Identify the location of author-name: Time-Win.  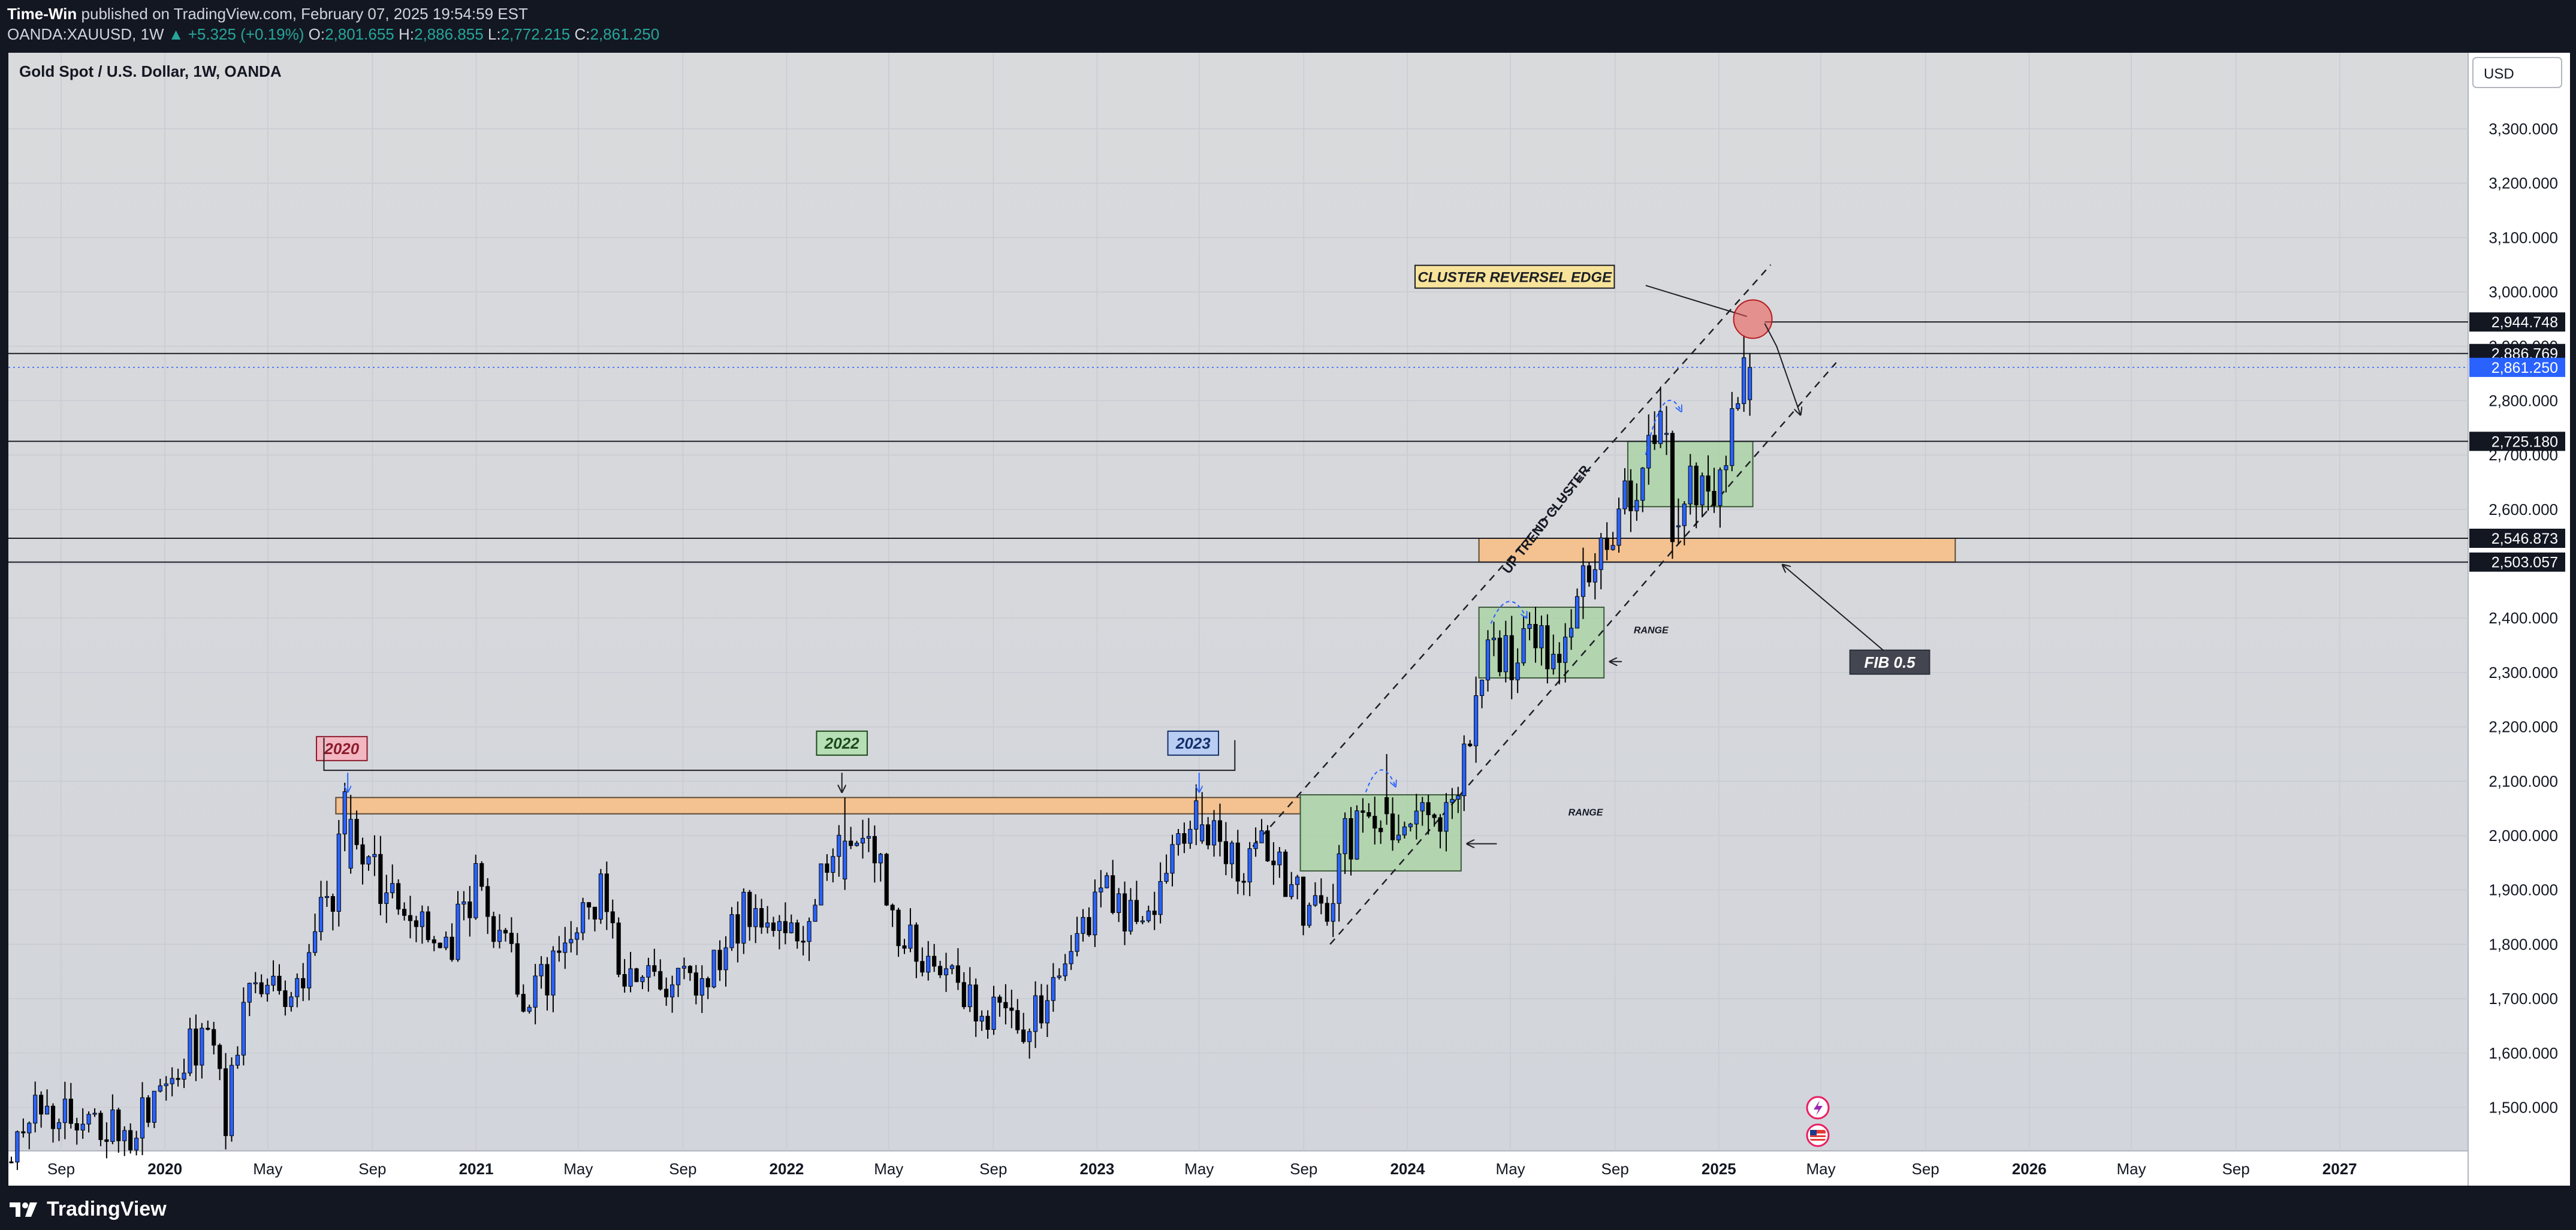
(42, 14).